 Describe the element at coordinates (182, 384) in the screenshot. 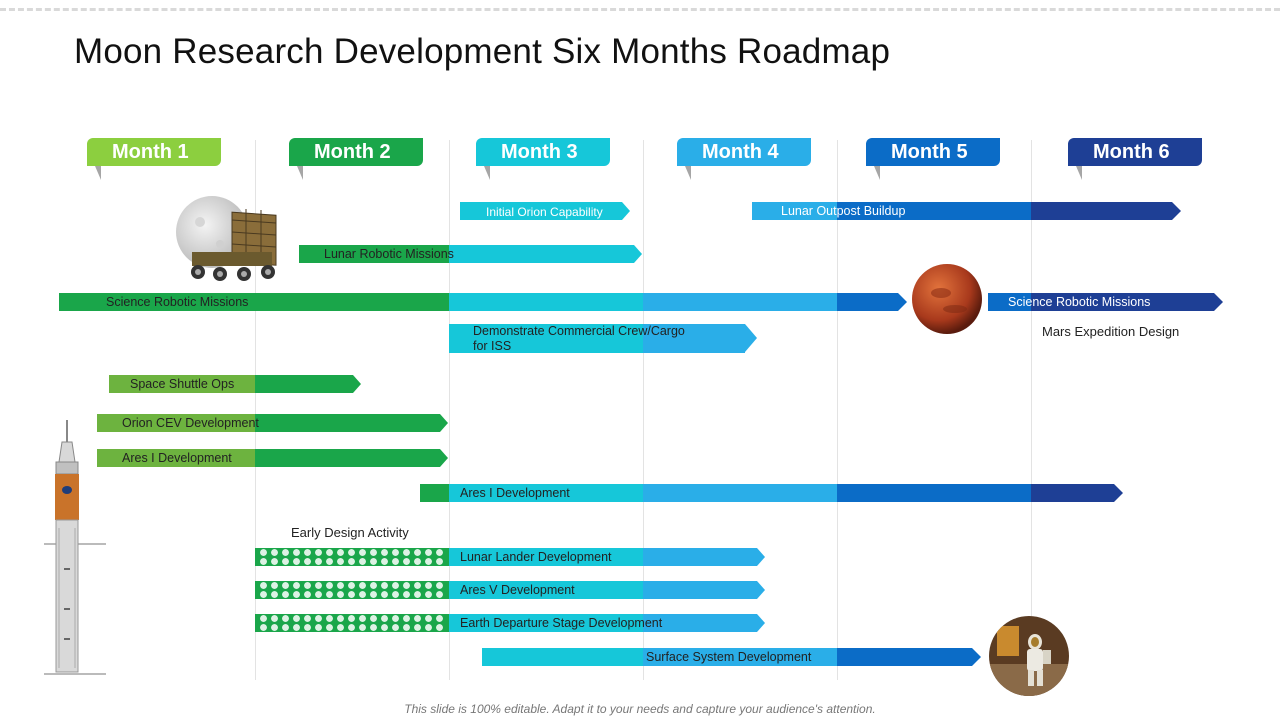

I see `task-label: Space Shuttle Ops` at that location.